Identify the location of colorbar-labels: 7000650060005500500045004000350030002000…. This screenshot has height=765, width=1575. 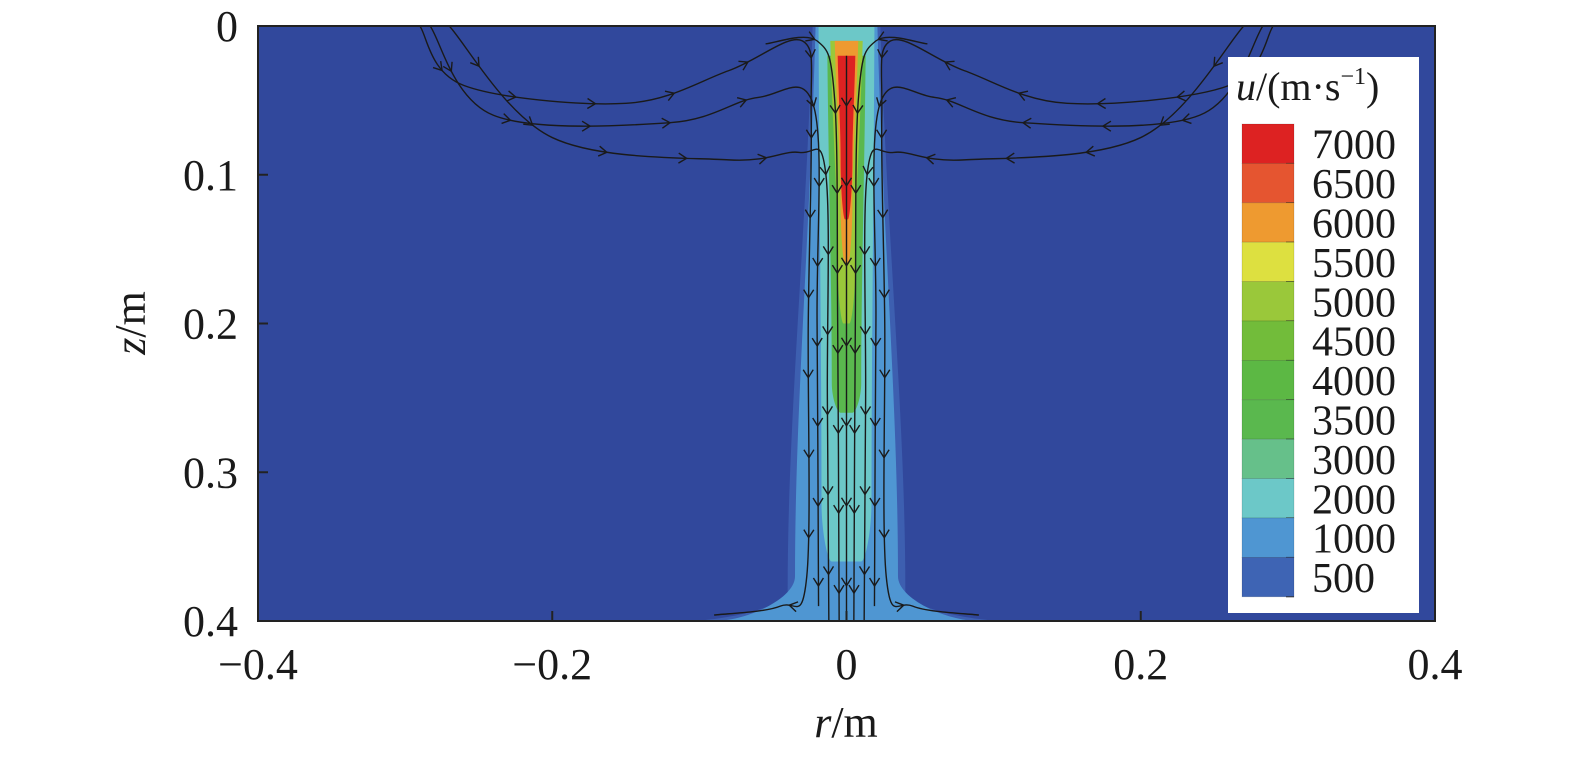
(1354, 362).